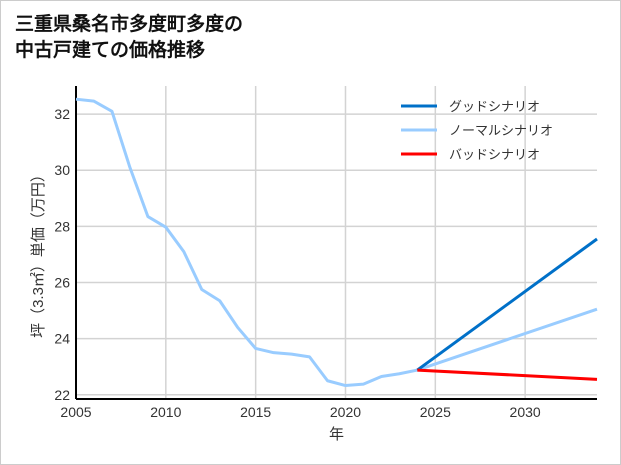 The height and width of the screenshot is (465, 621). I want to click on x-tick-label: 2005, so click(75, 412).